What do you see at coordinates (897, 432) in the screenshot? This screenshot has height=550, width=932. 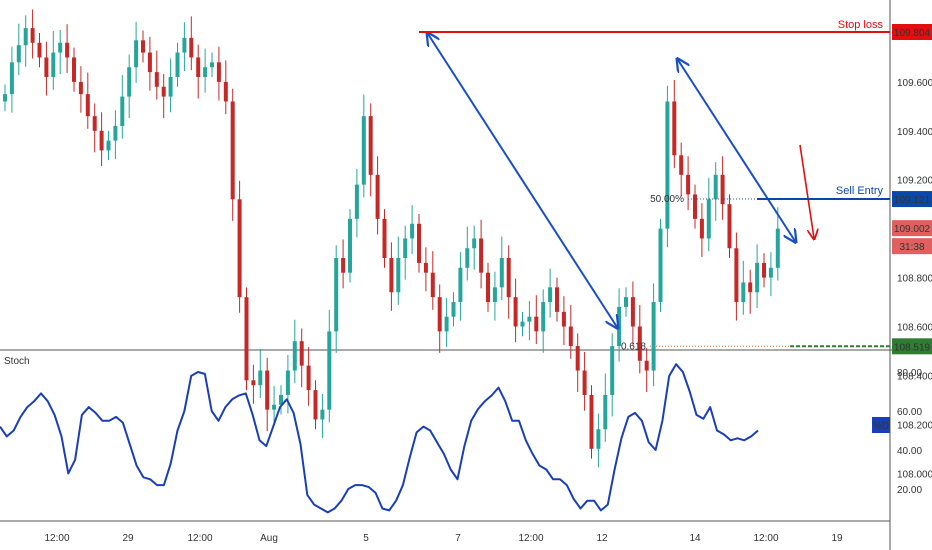 I see `stoch-axis: 80.00 60.00 40.00 20.00 %D` at bounding box center [897, 432].